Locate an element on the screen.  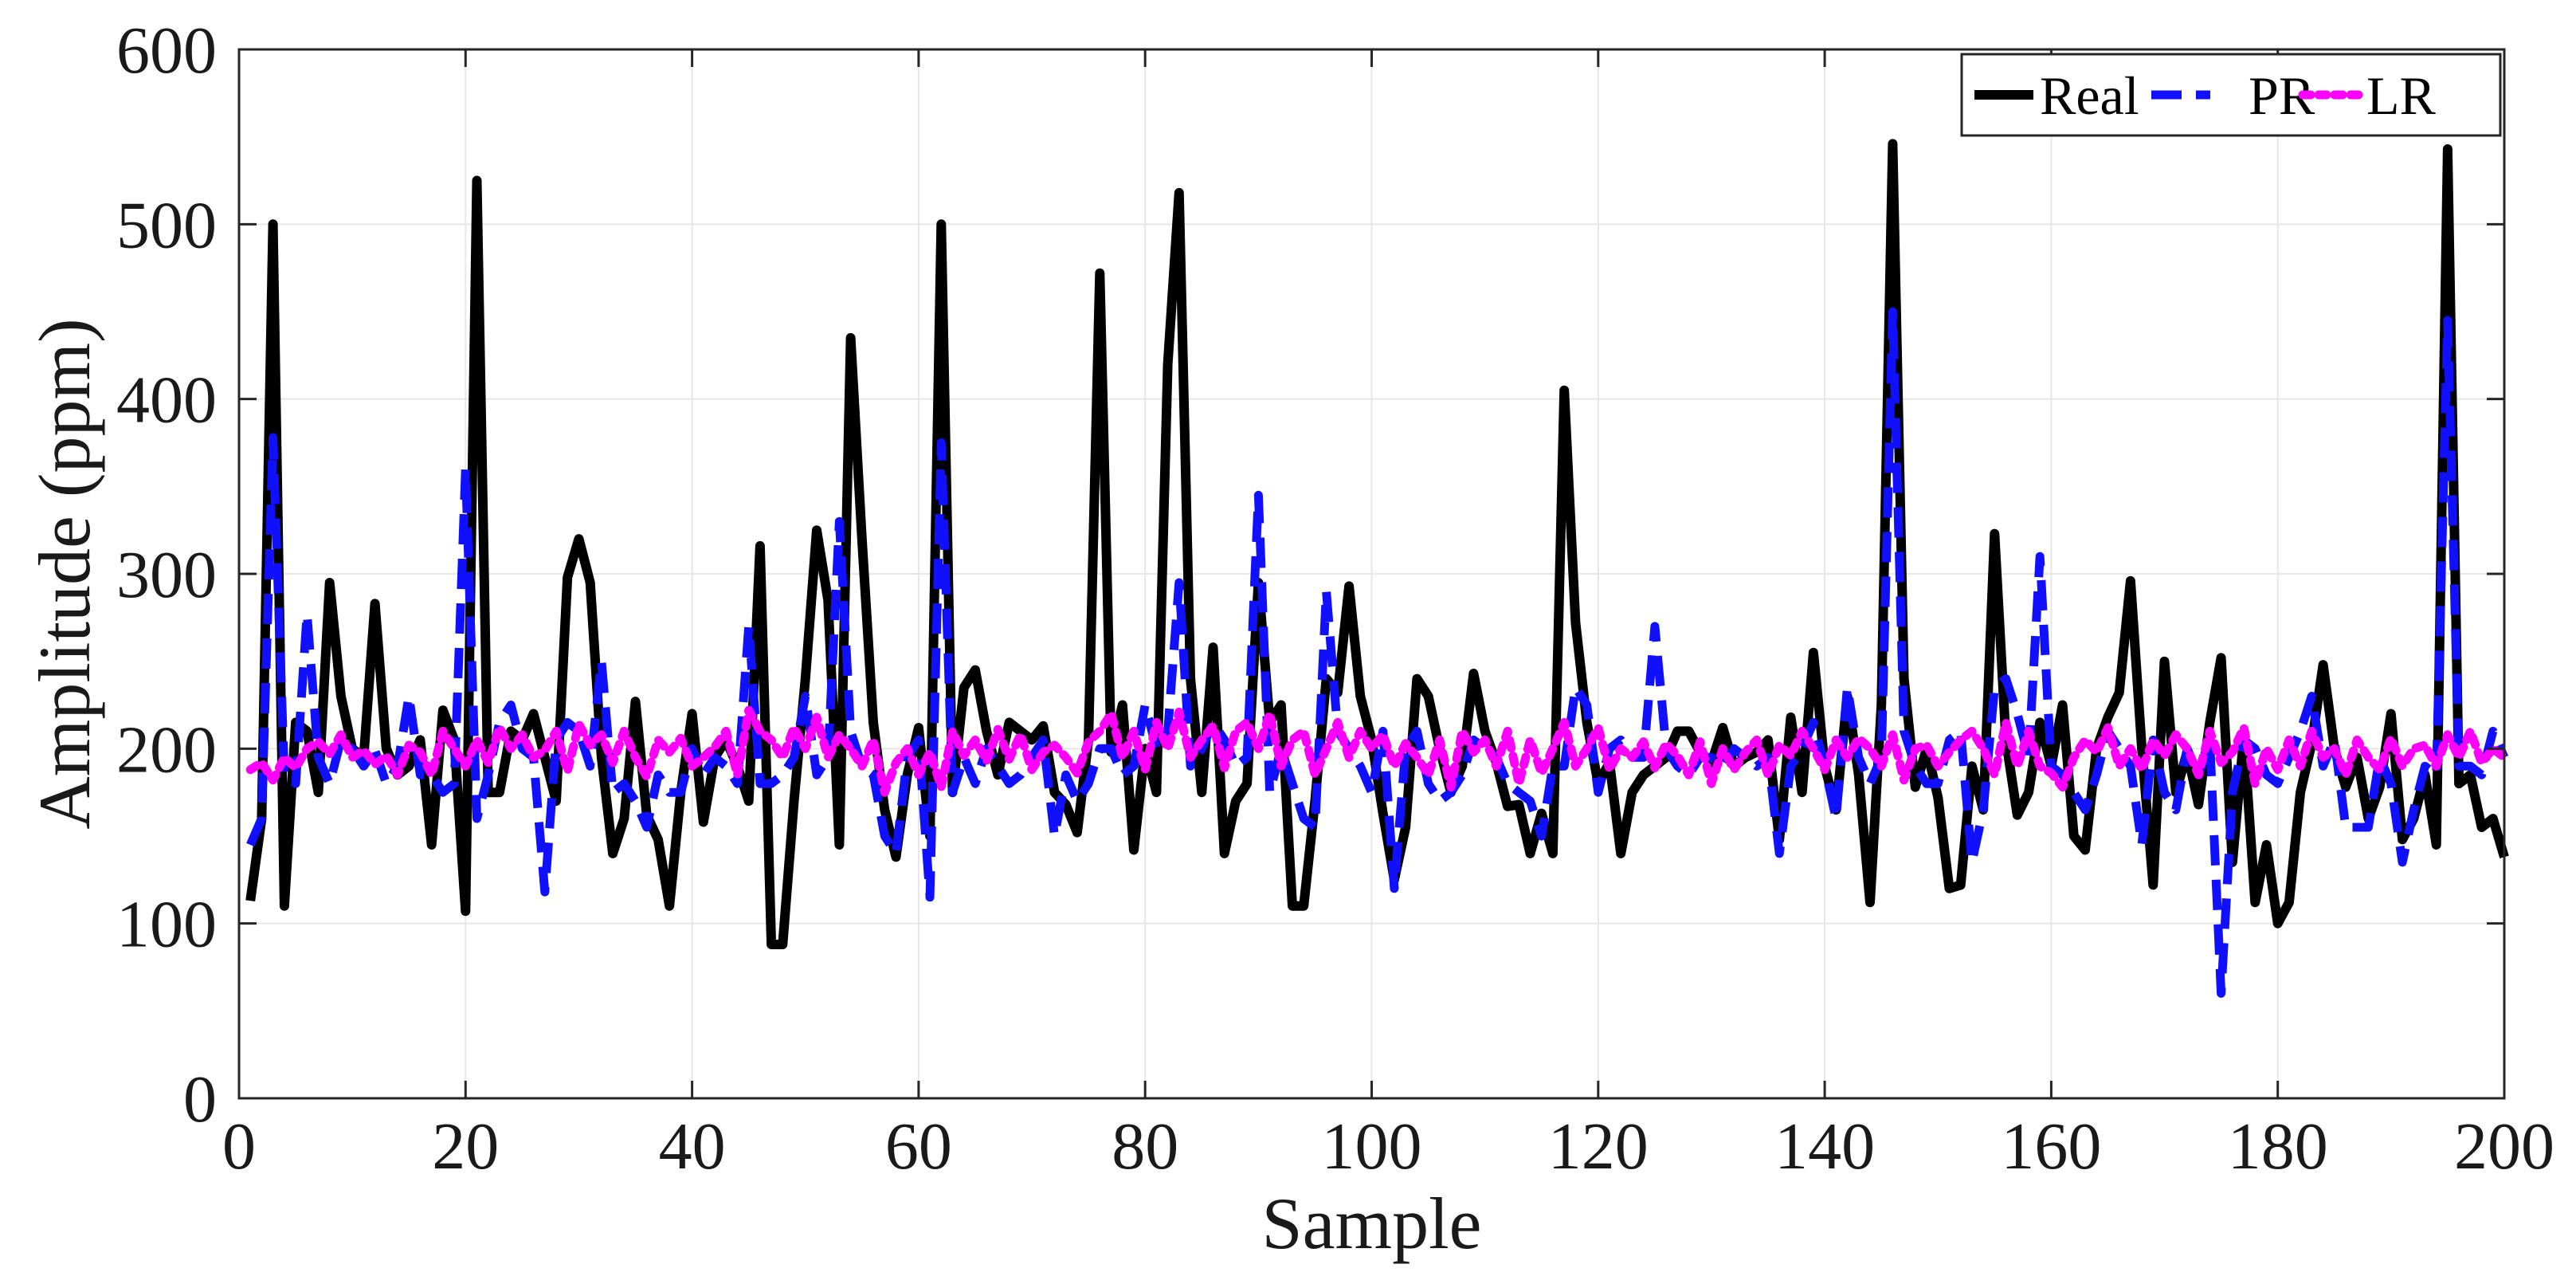
y-tick-label: 0 is located at coordinates (200, 1099).